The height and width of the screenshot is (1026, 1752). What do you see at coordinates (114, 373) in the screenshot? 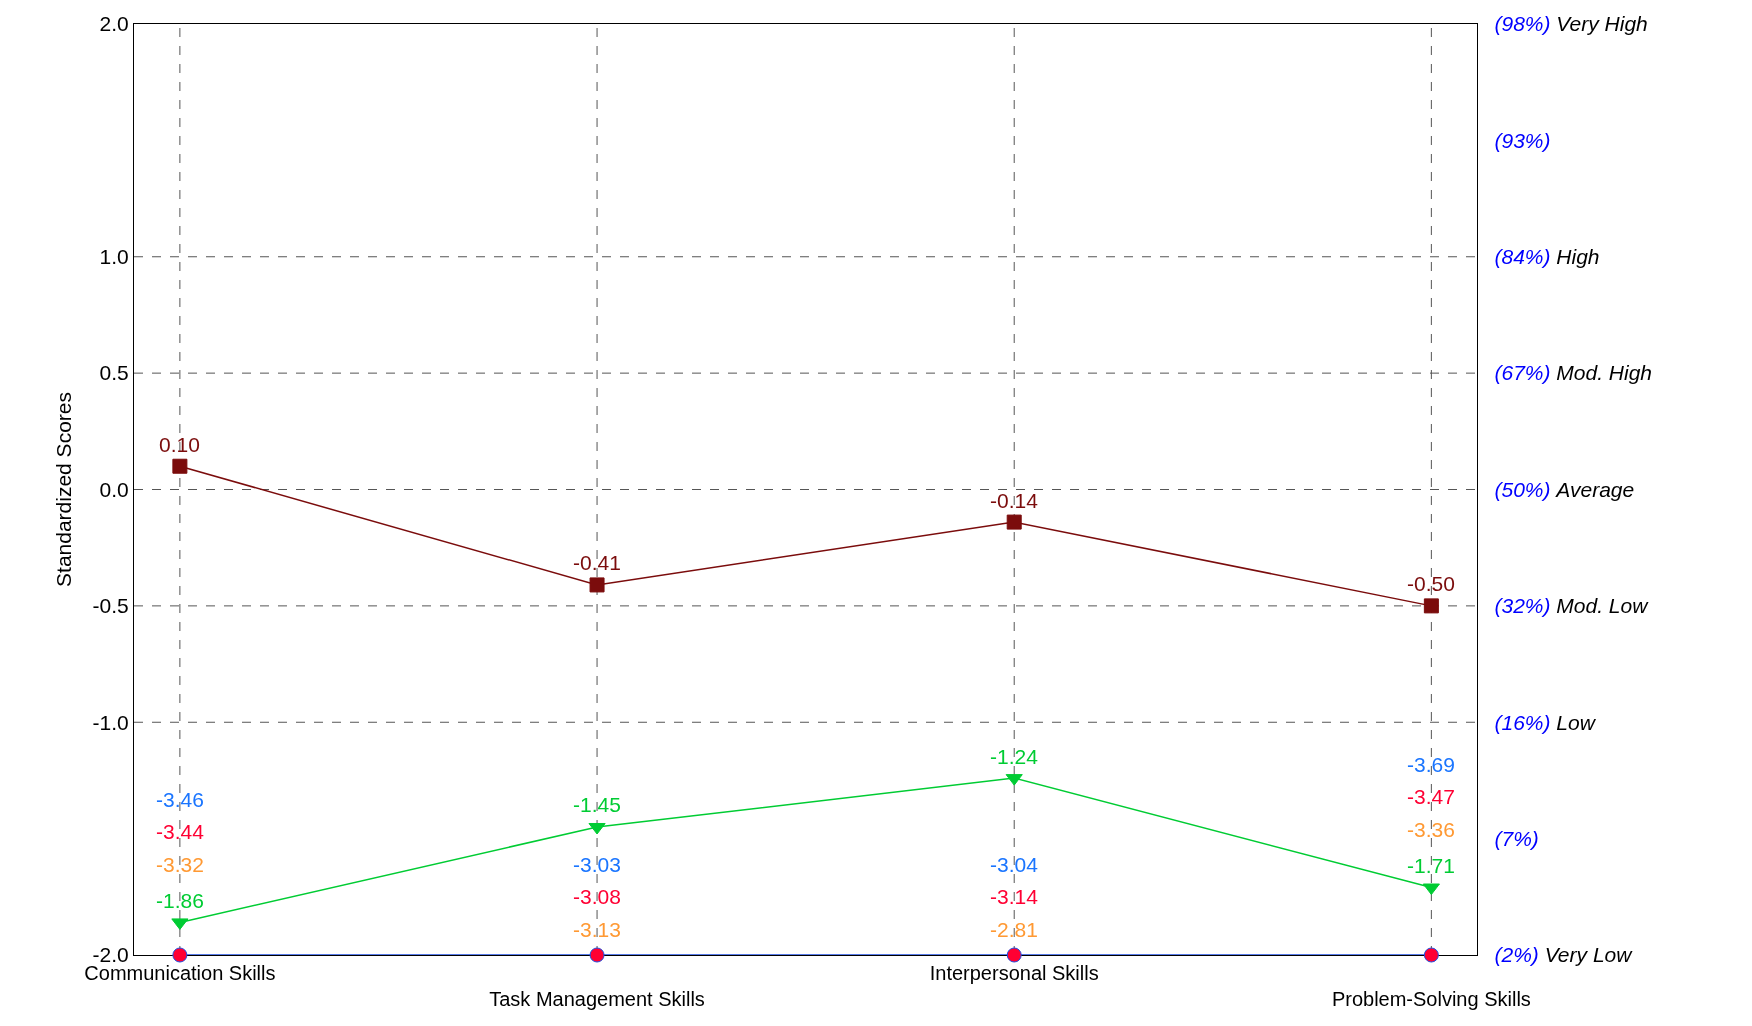
I see `y-tick-label: 0.5` at bounding box center [114, 373].